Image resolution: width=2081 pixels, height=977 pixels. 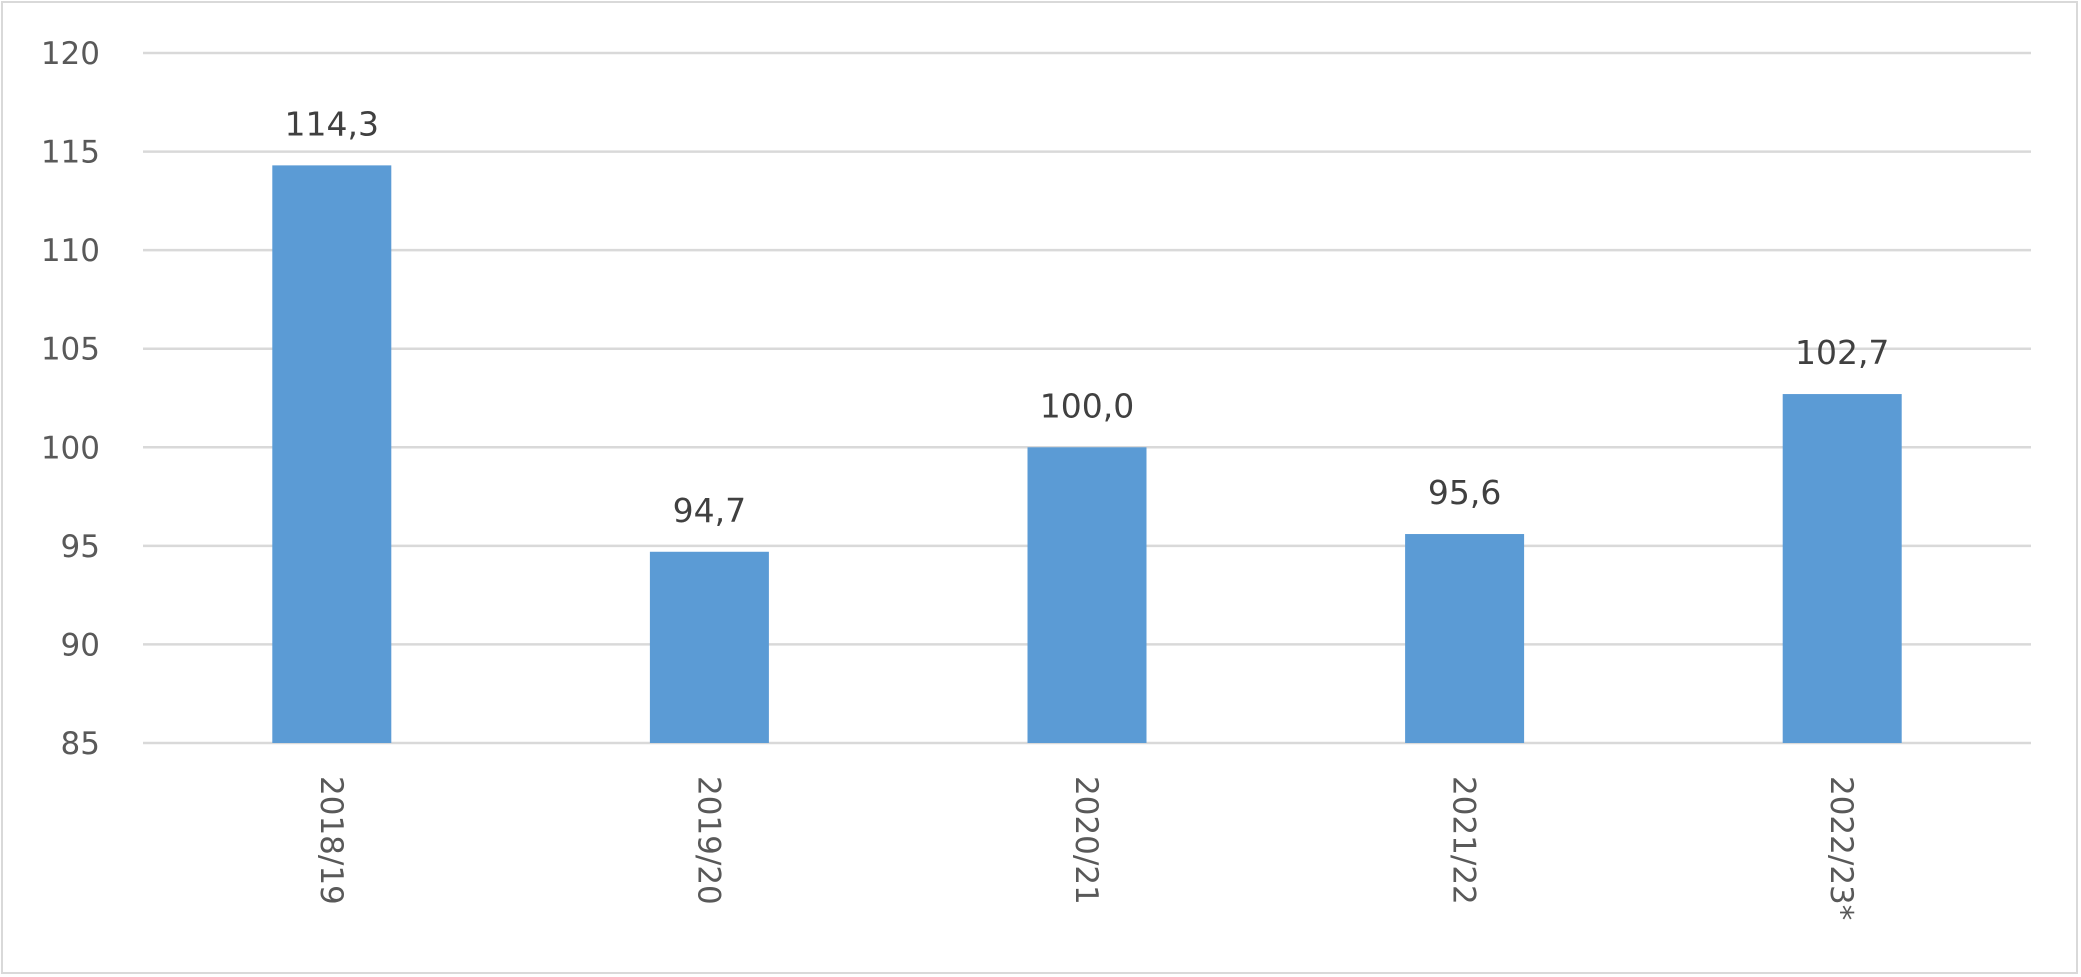 What do you see at coordinates (70, 54) in the screenshot?
I see `y-tick-label: 120` at bounding box center [70, 54].